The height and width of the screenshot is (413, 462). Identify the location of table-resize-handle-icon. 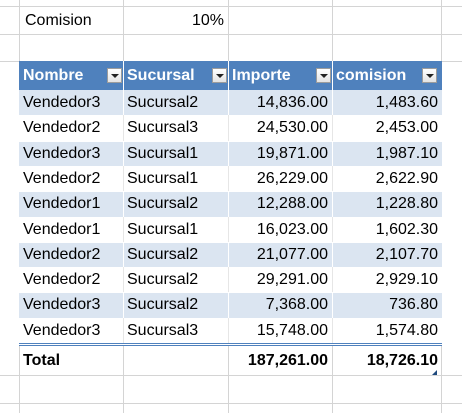
(434, 372).